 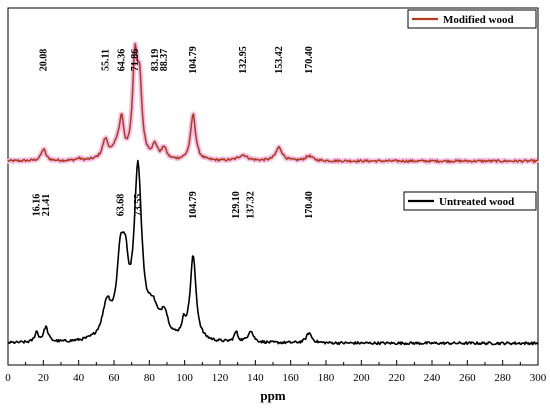 I want to click on peak-label: 153.42, so click(x=279, y=60).